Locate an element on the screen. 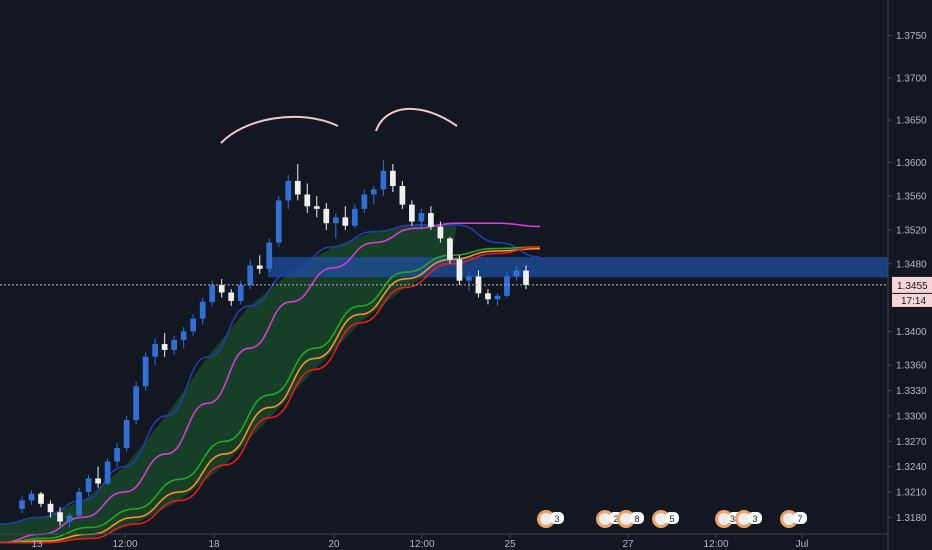 The image size is (932, 550). left-shoulder-arc is located at coordinates (279, 129).